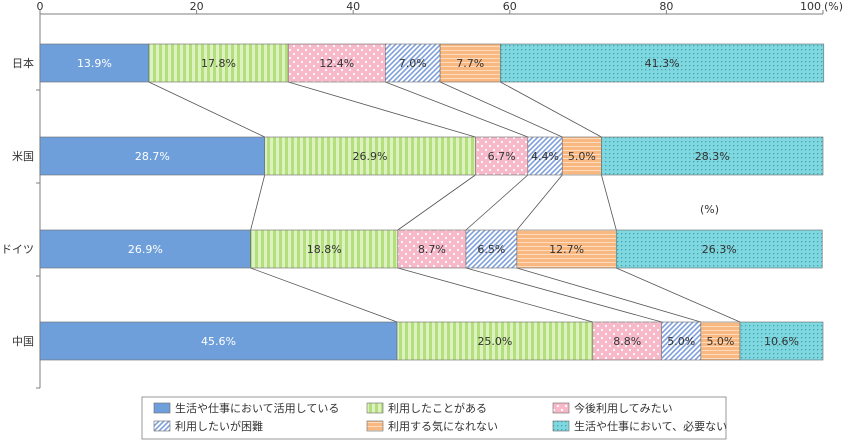 The width and height of the screenshot is (853, 443). Describe the element at coordinates (40, 6) in the screenshot. I see `x-tick-label: 0` at that location.